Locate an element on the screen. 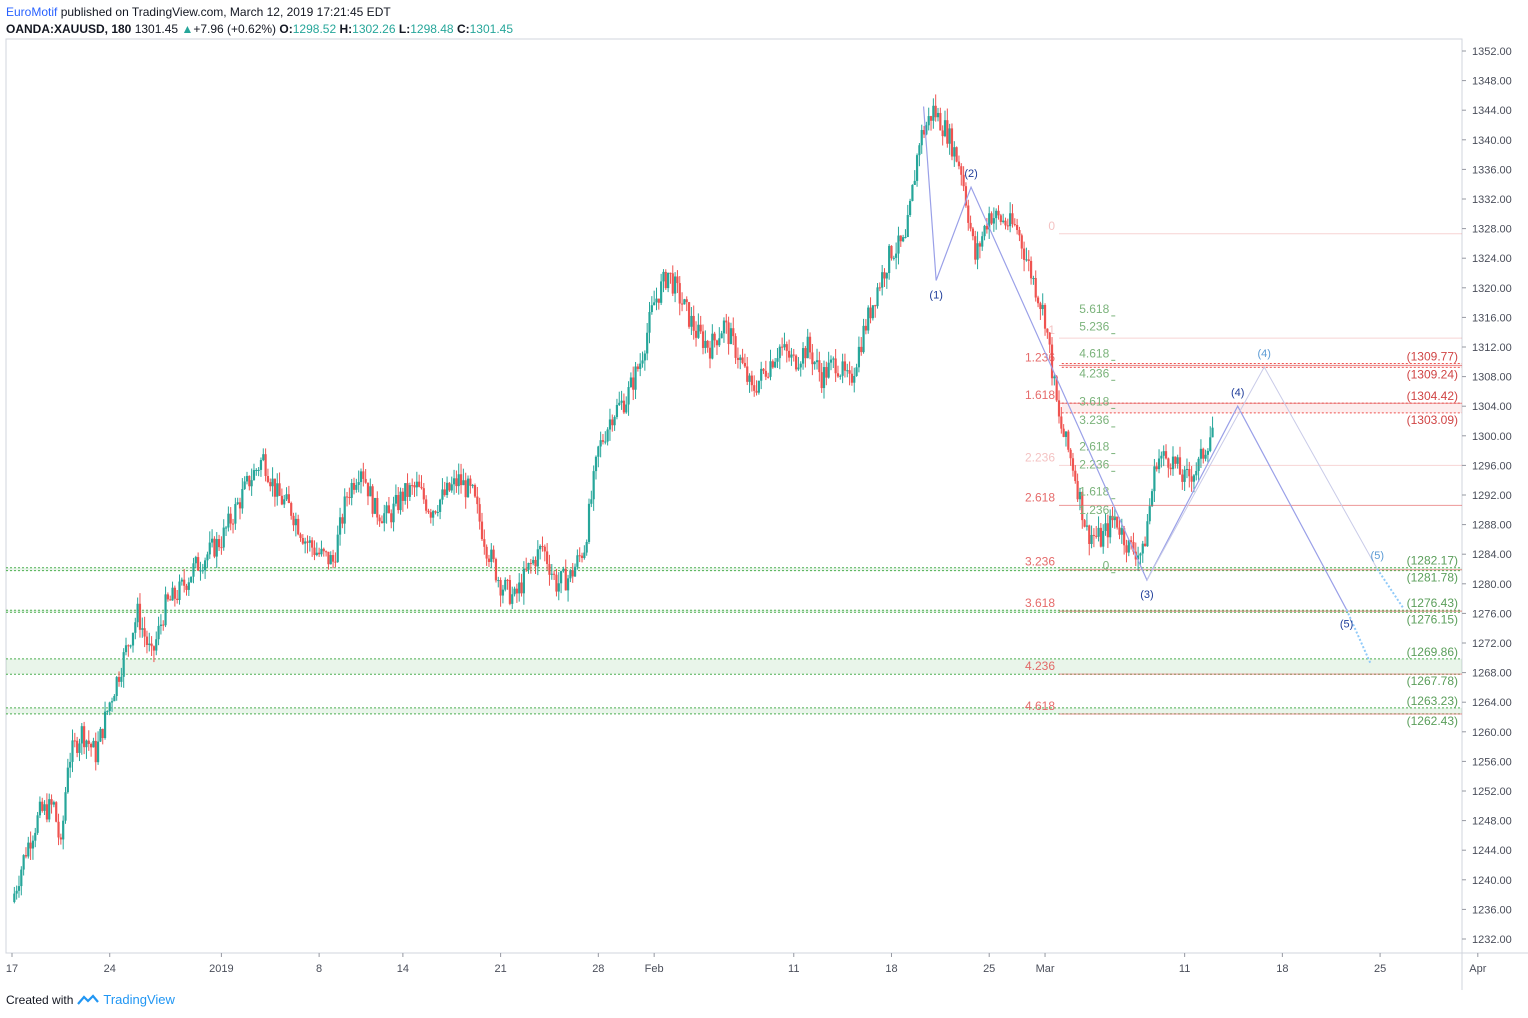  price-tick-label: 1328.00 is located at coordinates (1492, 230).